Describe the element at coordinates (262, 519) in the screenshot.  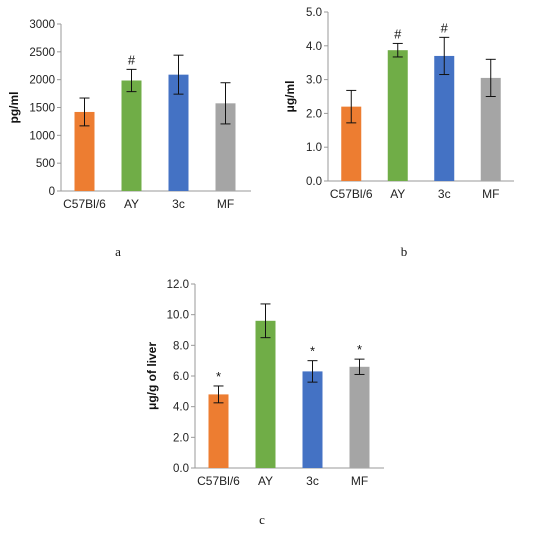
I see `panel-label: c` at that location.